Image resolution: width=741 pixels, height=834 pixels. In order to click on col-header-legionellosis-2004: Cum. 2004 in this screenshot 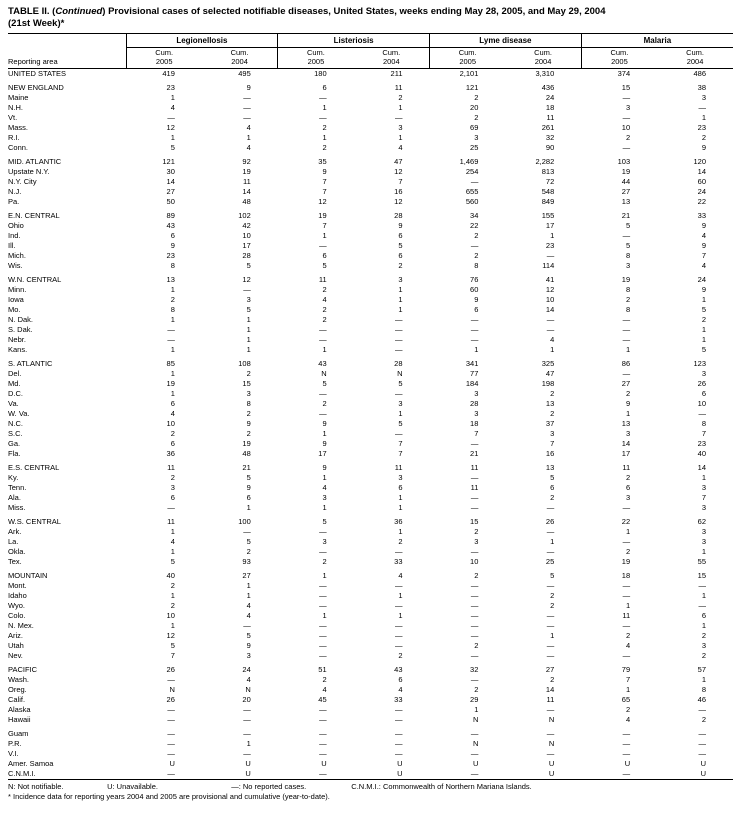, I will do `click(239, 58)`.